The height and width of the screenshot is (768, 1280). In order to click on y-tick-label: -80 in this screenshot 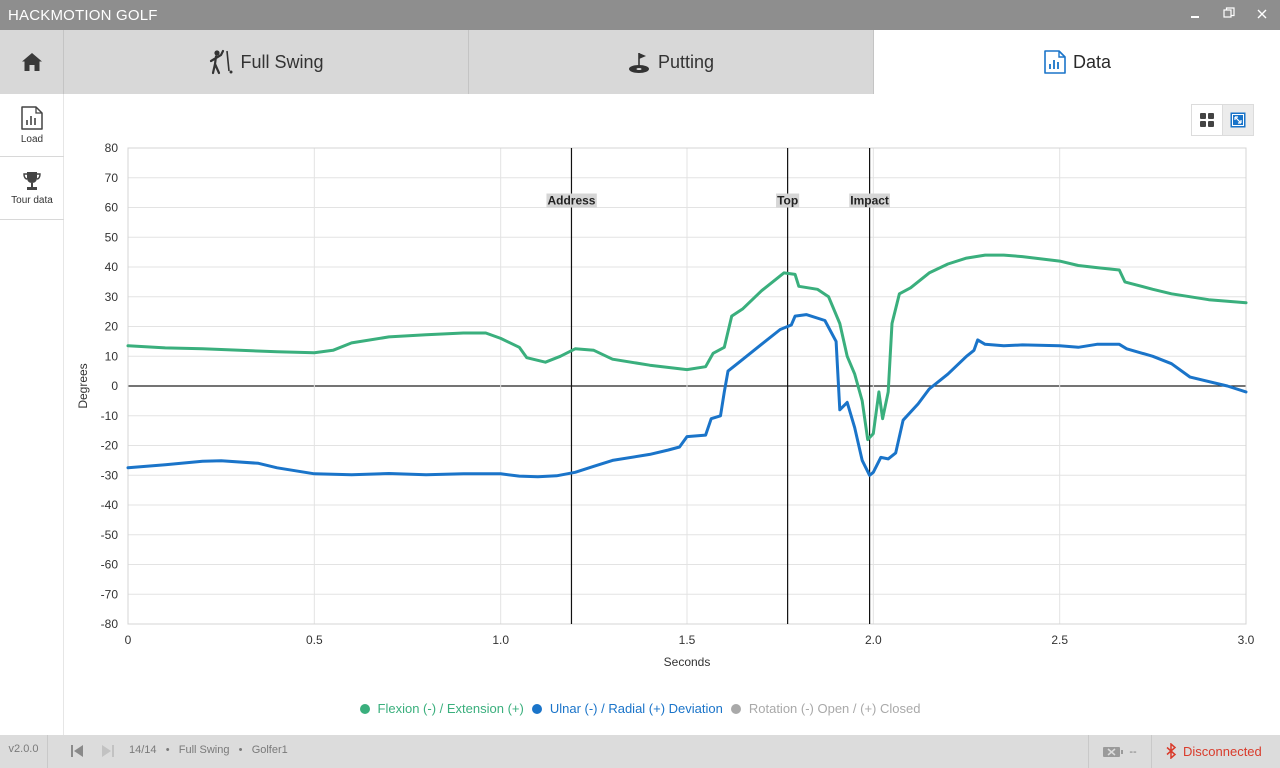, I will do `click(110, 624)`.